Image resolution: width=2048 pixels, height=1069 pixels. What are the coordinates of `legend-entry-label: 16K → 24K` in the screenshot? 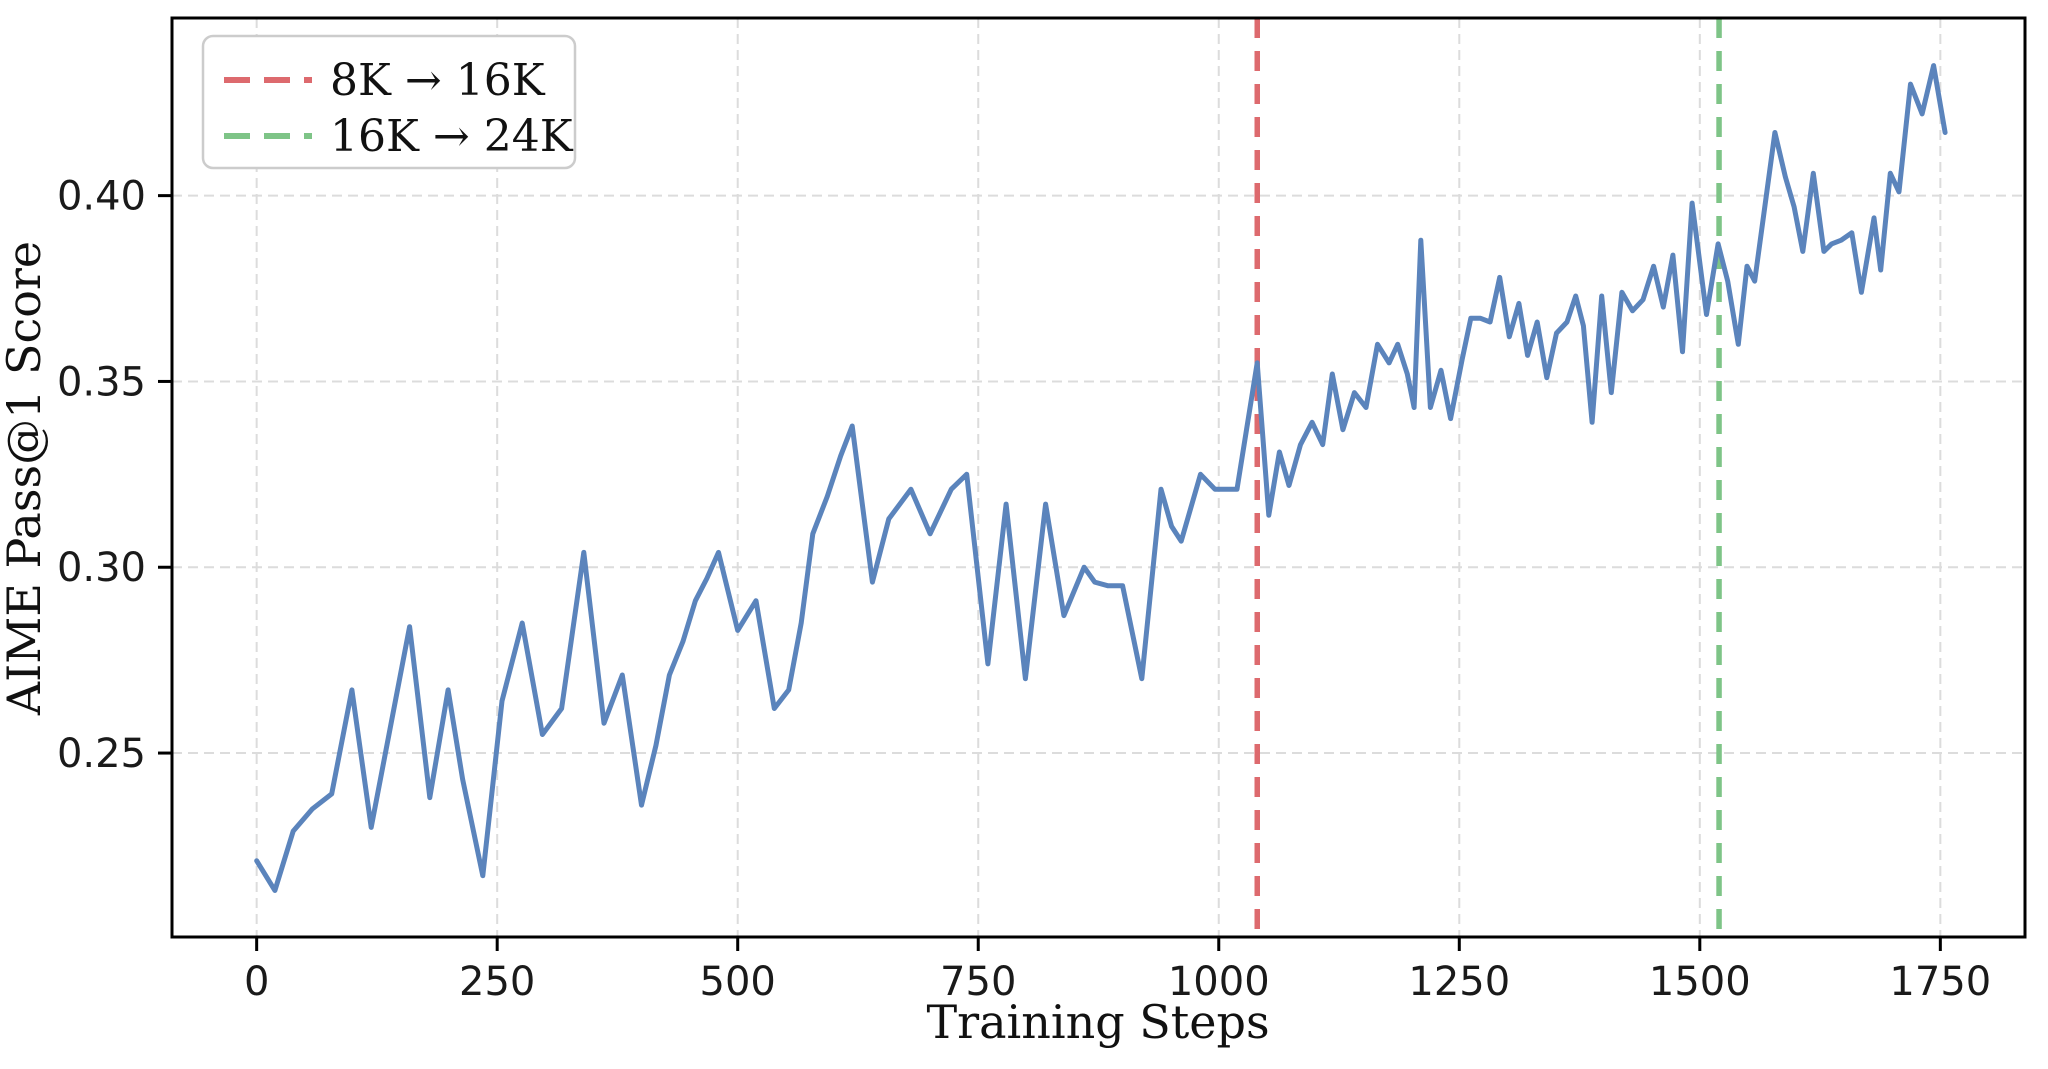 It's located at (452, 136).